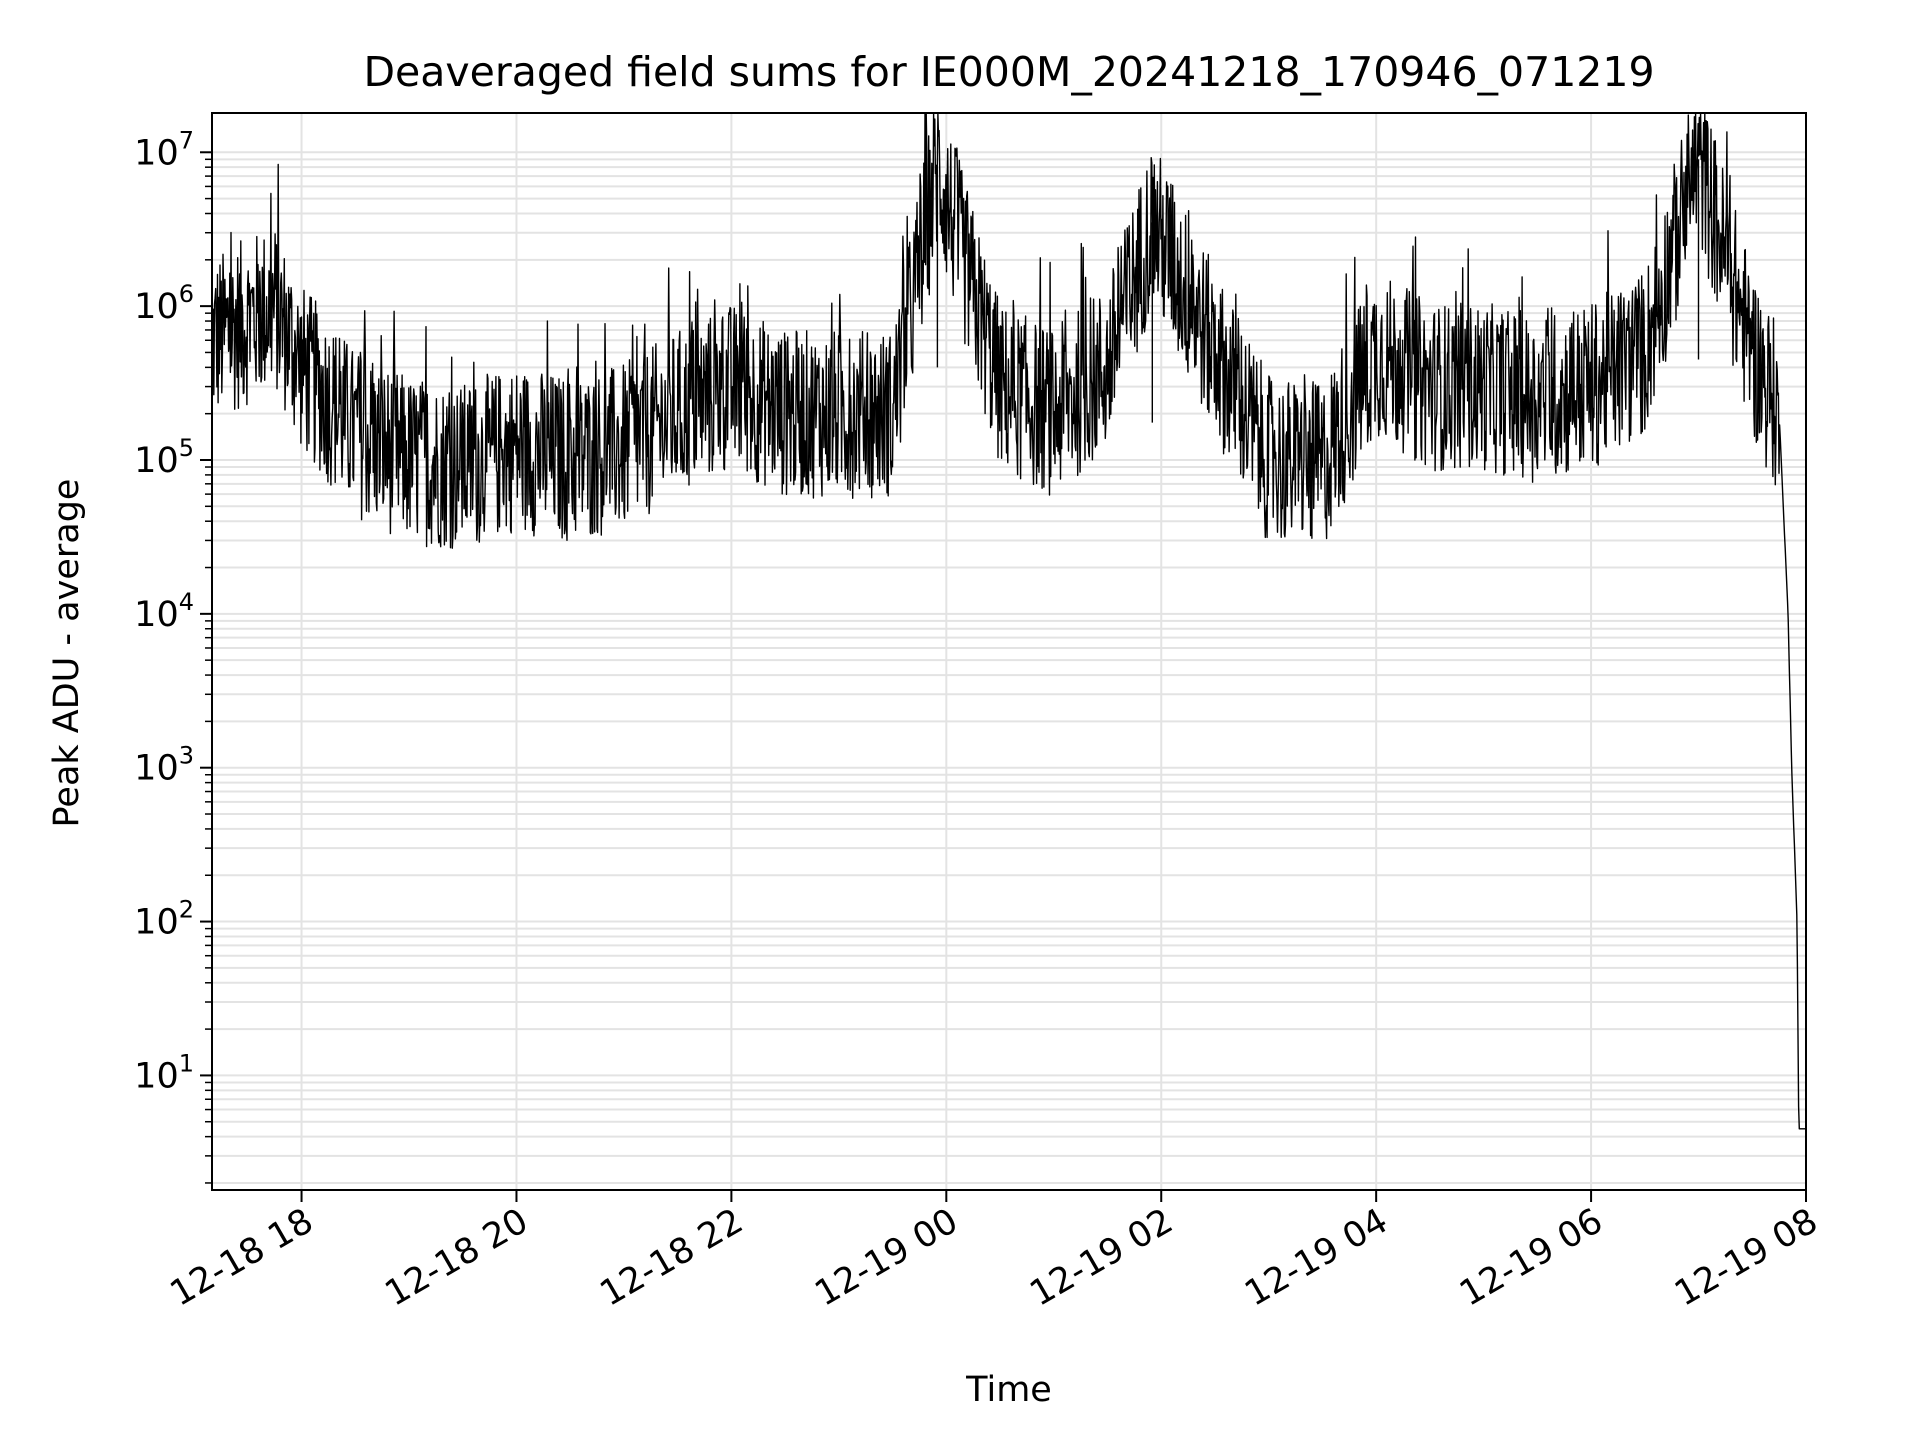  What do you see at coordinates (1746, 1257) in the screenshot?
I see `x-tick-label: 12-19 08` at bounding box center [1746, 1257].